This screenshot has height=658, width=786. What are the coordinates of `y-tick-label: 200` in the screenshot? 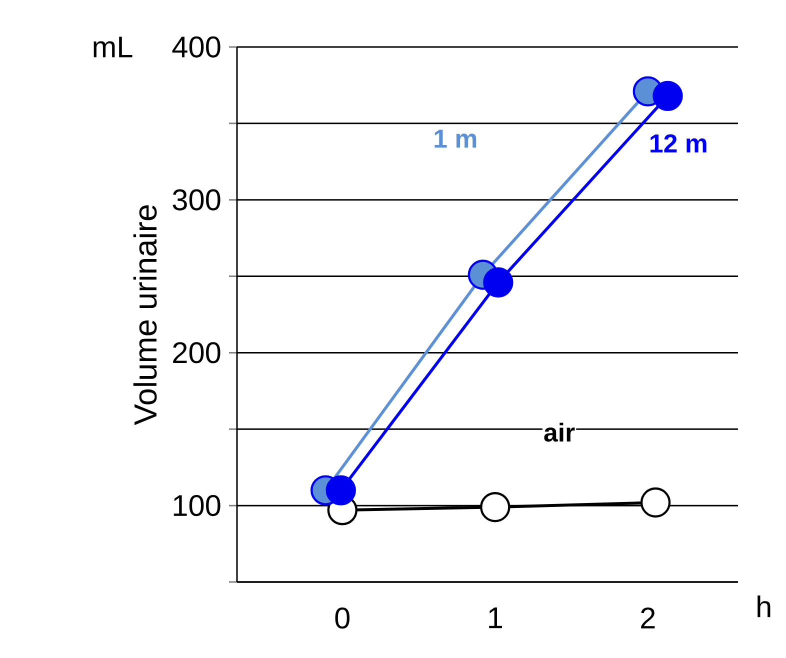 It's located at (196, 353).